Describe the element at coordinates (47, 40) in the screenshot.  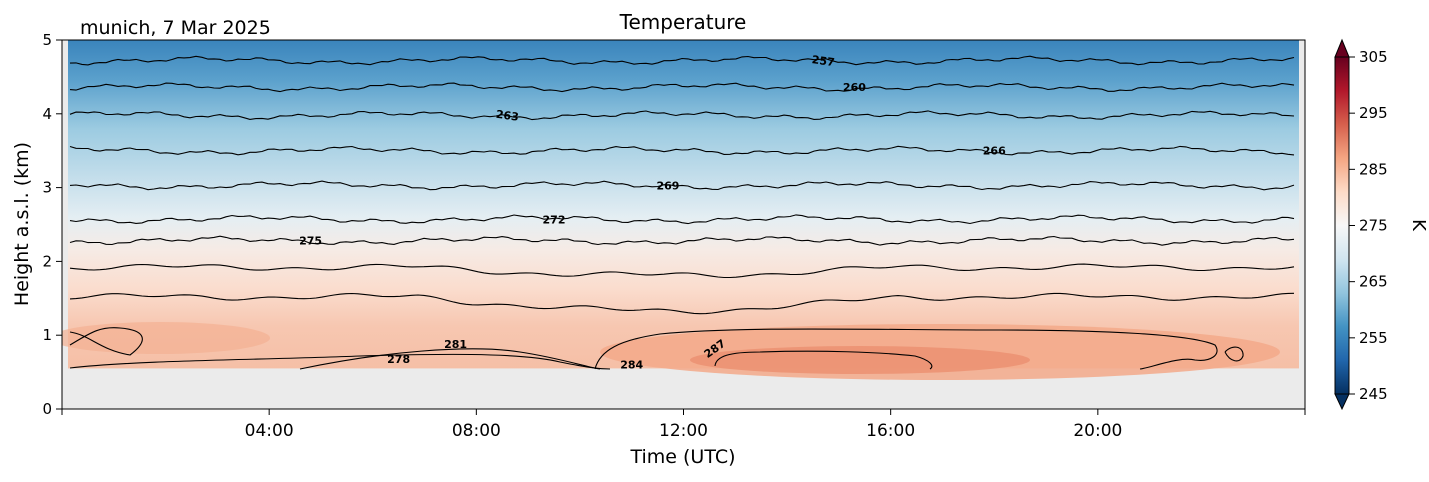
I see `y-tick-label: 5` at that location.